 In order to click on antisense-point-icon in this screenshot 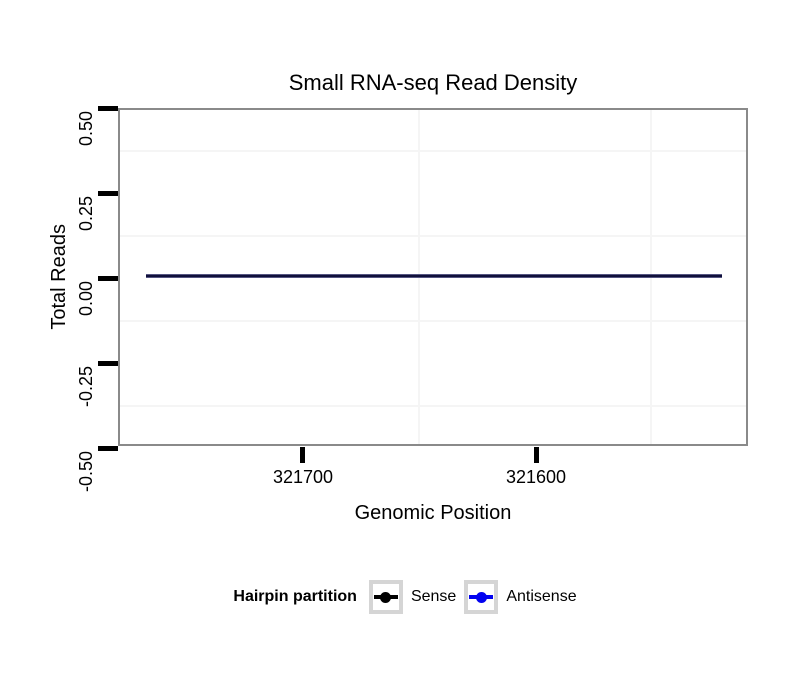, I will do `click(481, 597)`.